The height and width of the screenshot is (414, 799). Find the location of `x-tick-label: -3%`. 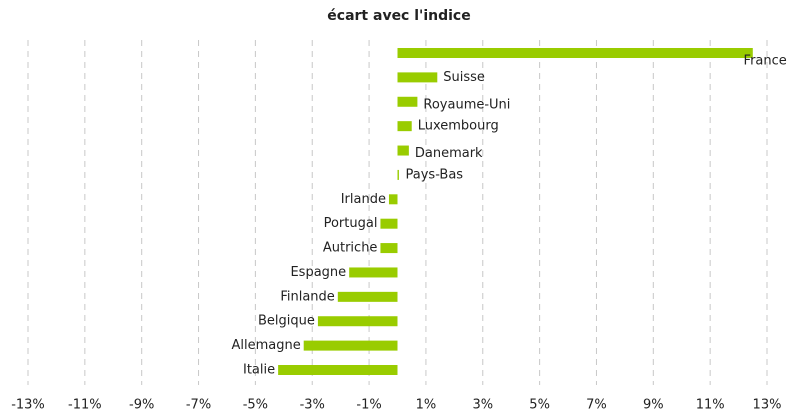

x-tick-label: -3% is located at coordinates (312, 405).